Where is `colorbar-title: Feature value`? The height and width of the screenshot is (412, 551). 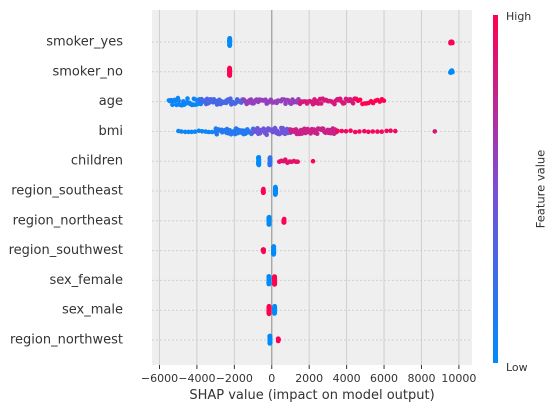 colorbar-title: Feature value is located at coordinates (541, 189).